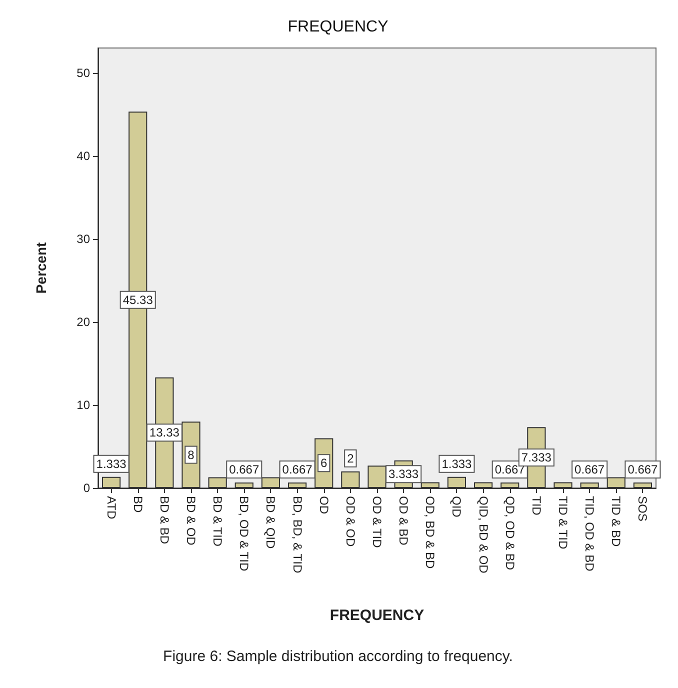  What do you see at coordinates (83, 155) in the screenshot?
I see `y-tick-label: 40` at bounding box center [83, 155].